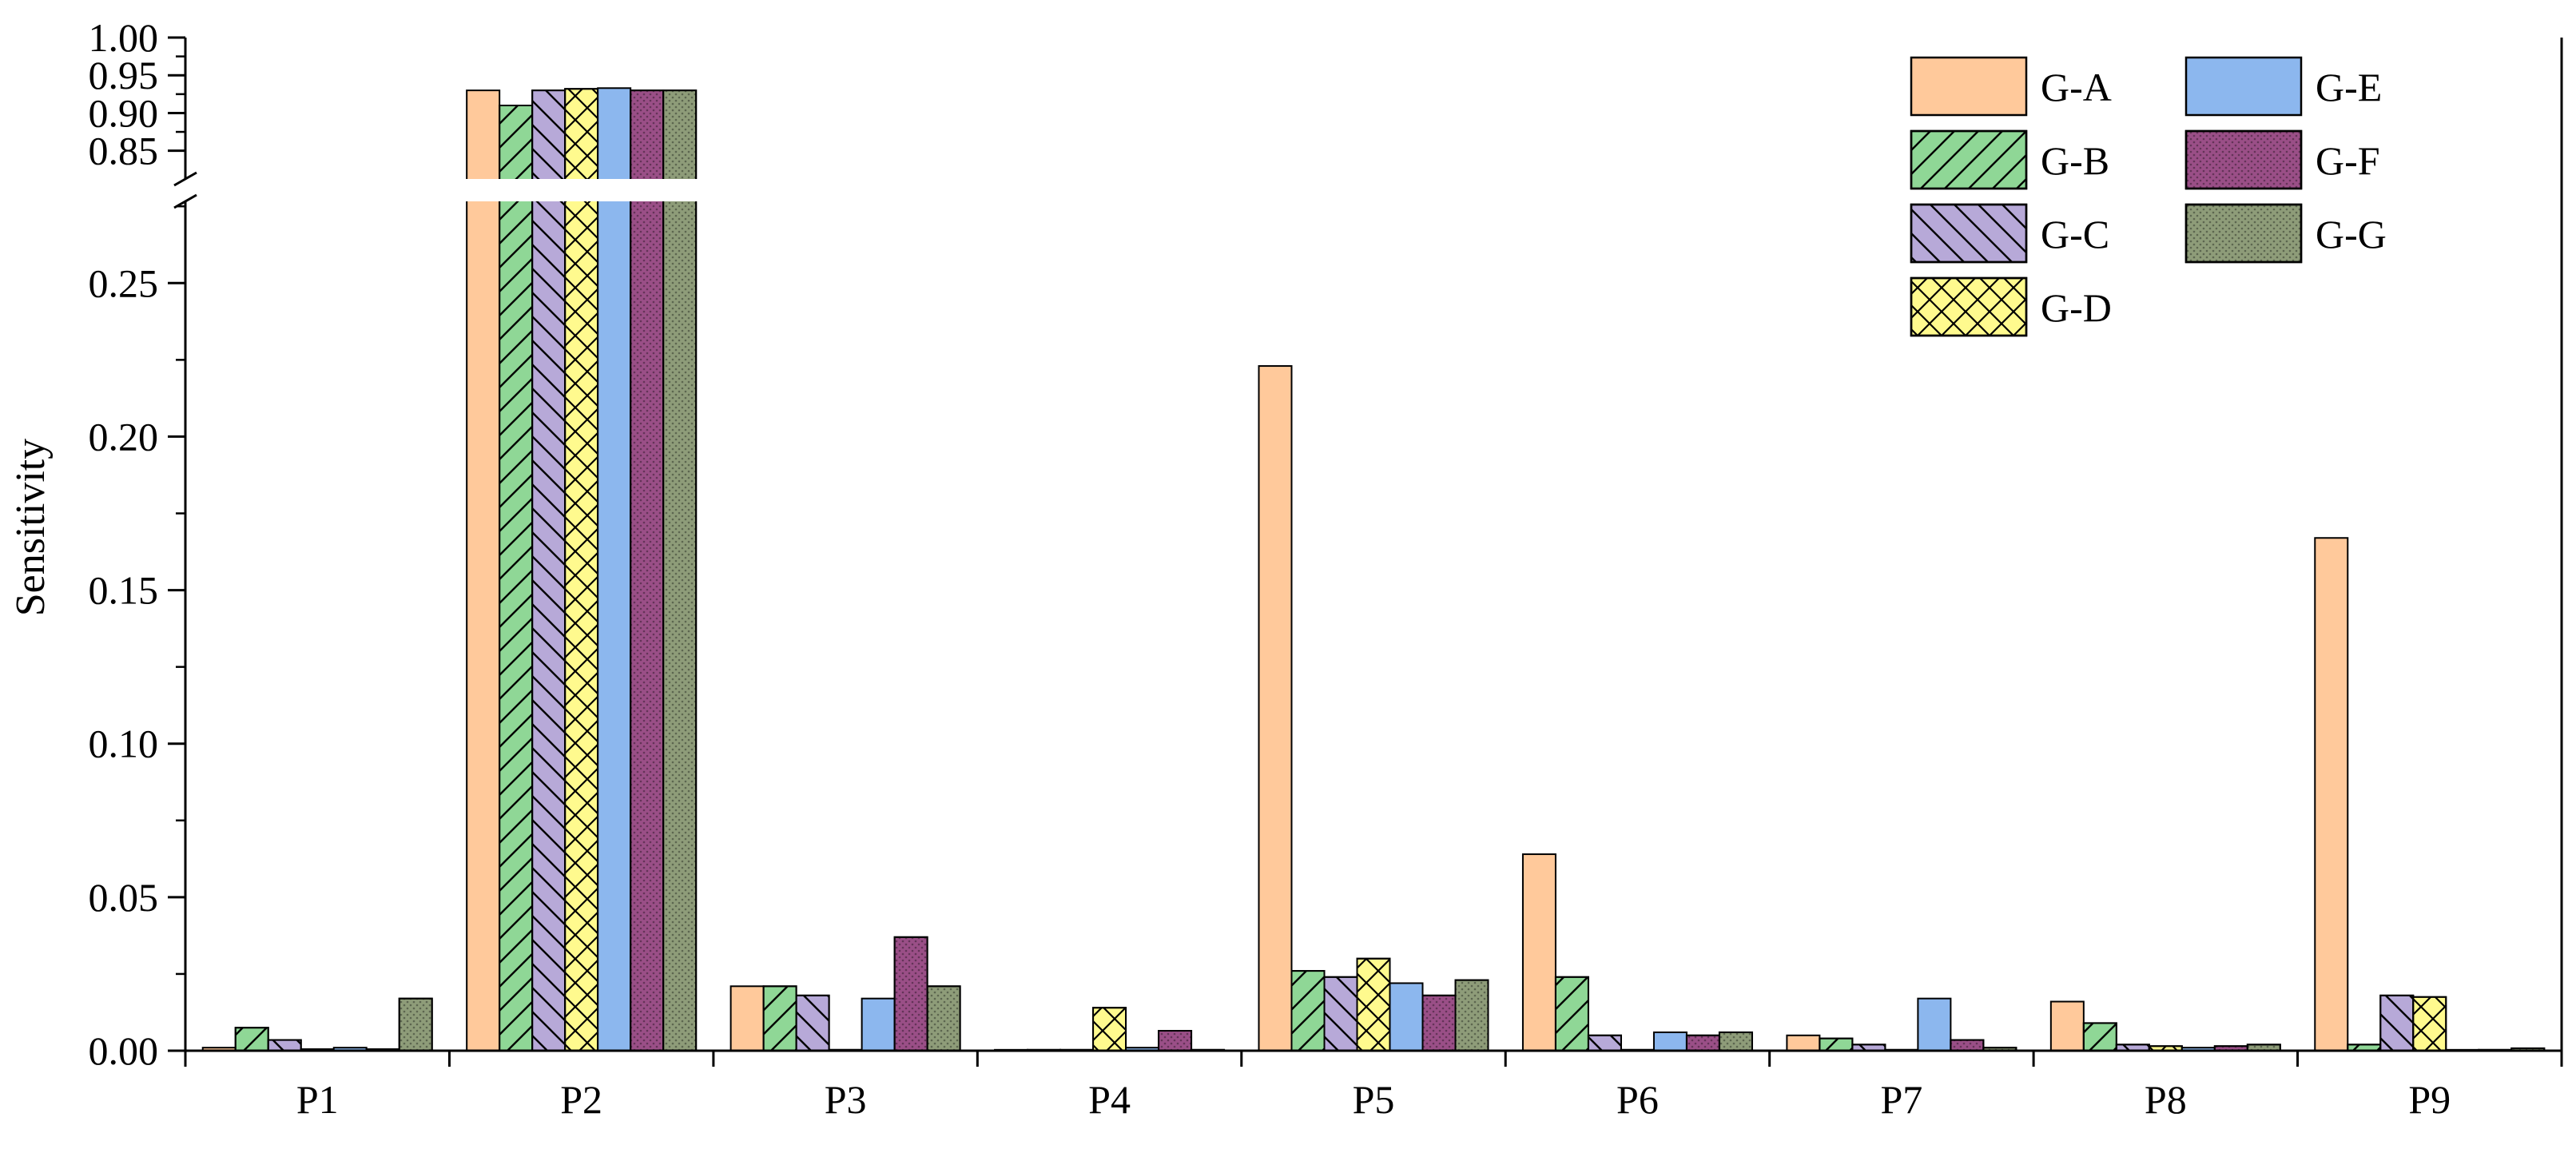  What do you see at coordinates (124, 37) in the screenshot?
I see `y-tick-label: 1.00` at bounding box center [124, 37].